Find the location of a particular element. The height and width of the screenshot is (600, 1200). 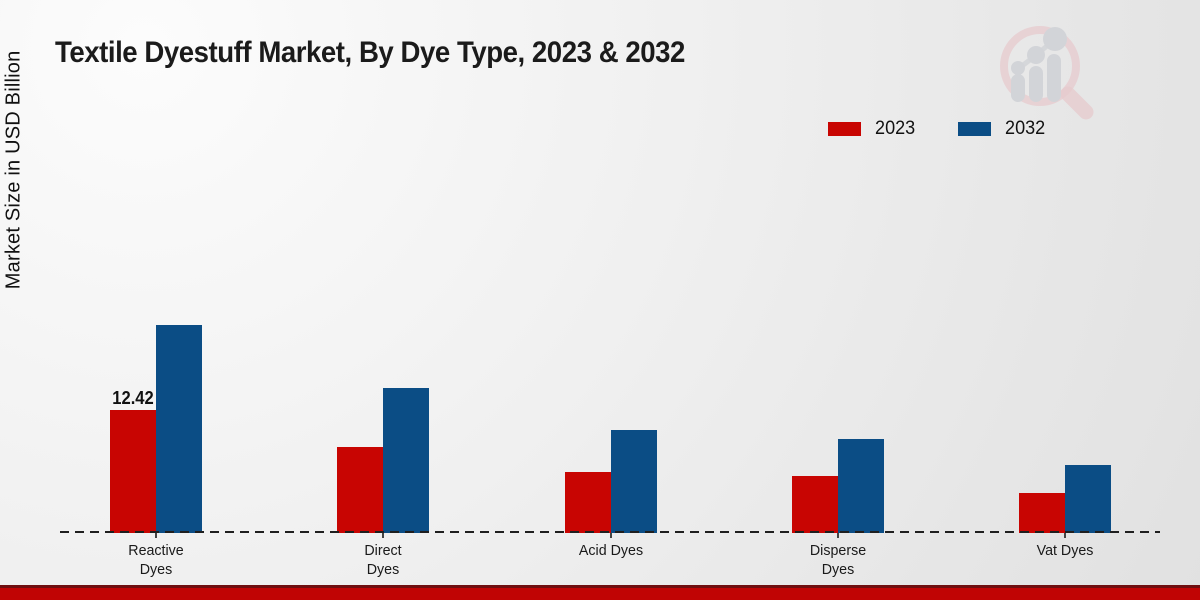

category-label-vat-dyes: Vat Dyes is located at coordinates (1065, 550).